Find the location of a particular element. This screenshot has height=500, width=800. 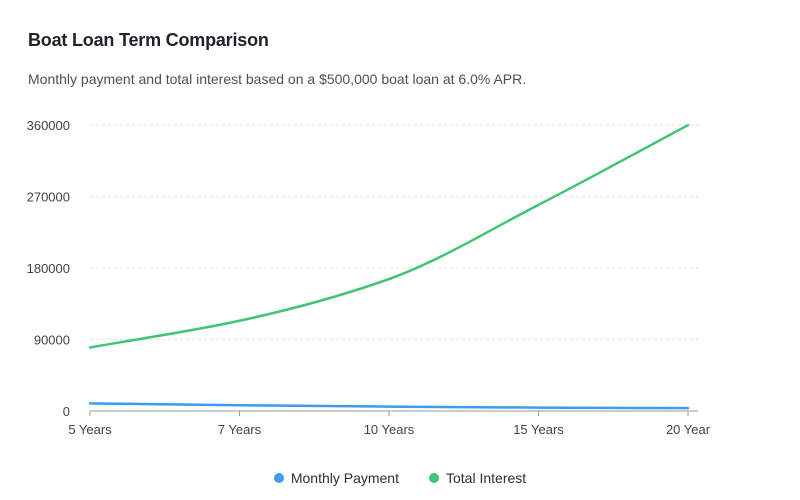

series-line-monthly-payment is located at coordinates (389, 406).